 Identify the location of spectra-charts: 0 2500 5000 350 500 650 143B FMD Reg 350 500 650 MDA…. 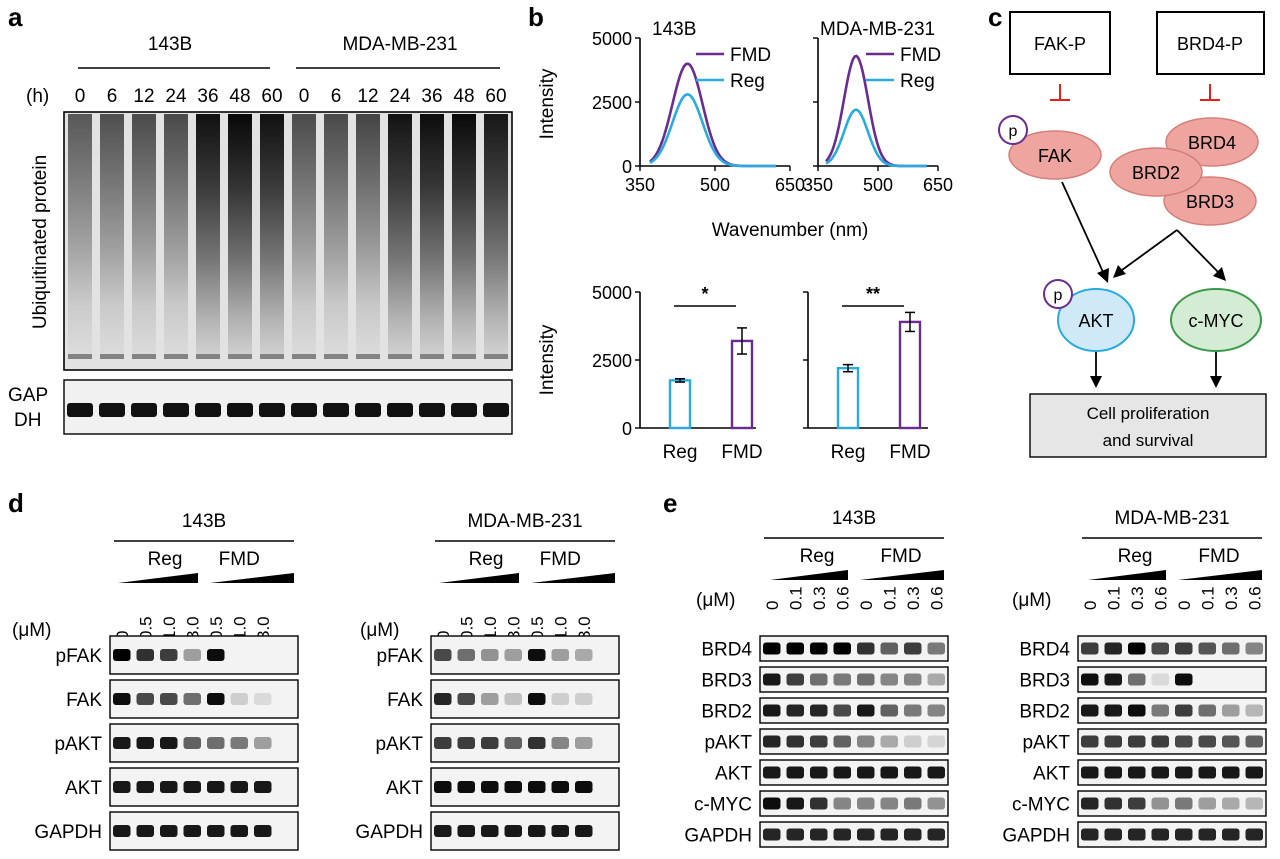
(745, 130).